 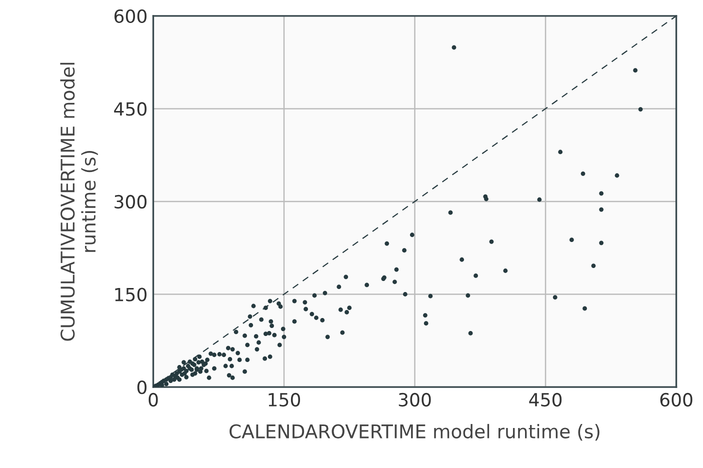 What do you see at coordinates (79, 201) in the screenshot?
I see `y-axis-title: CUMULATIVEOVERTIME model runtime (s)` at bounding box center [79, 201].